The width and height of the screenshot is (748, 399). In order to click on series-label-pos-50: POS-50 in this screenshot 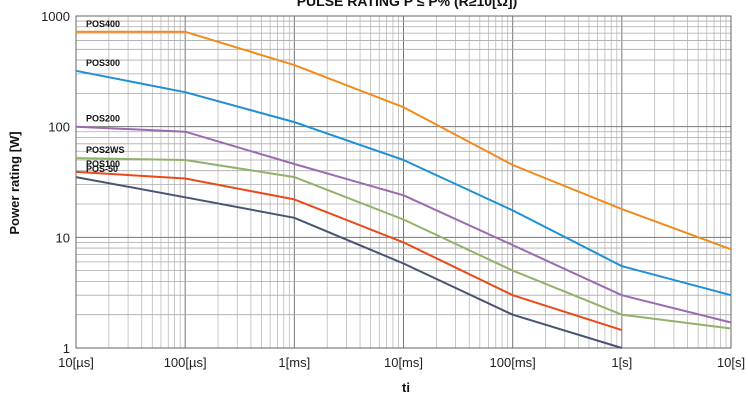, I will do `click(102, 169)`.